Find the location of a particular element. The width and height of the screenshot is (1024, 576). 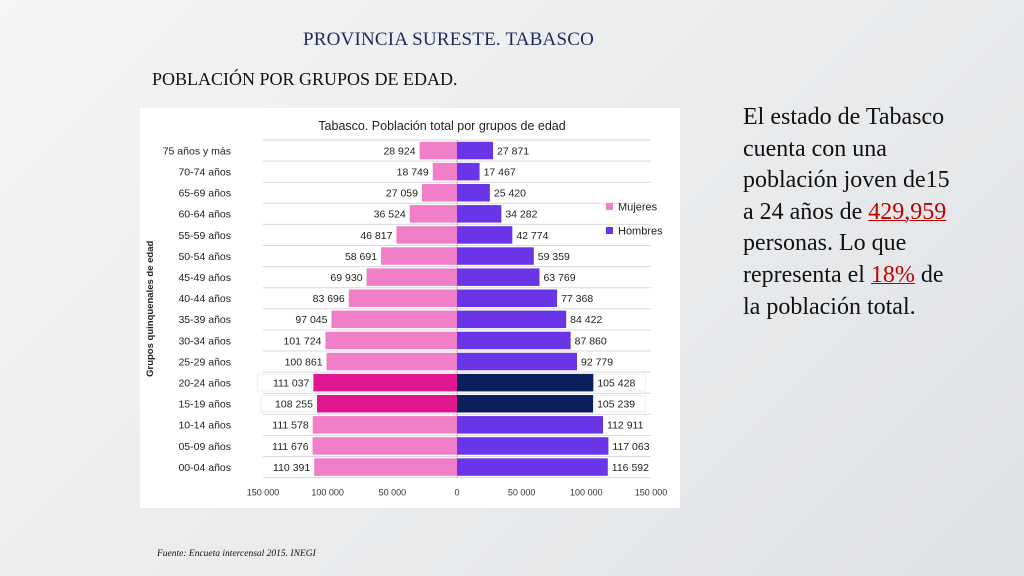

y-tick-label: 60-64 años is located at coordinates (204, 215).